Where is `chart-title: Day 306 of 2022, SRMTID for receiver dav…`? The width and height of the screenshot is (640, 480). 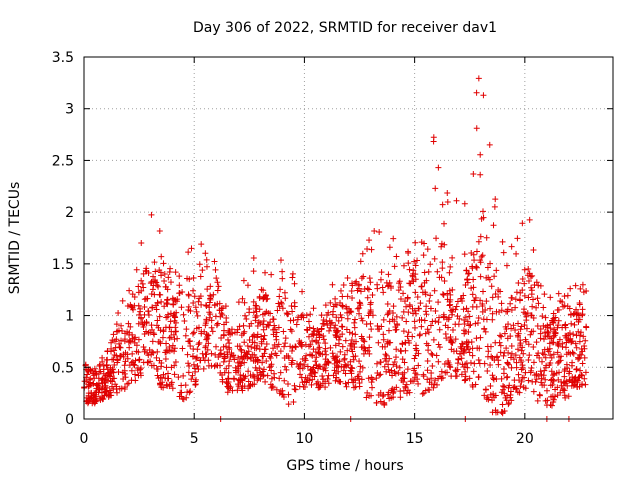
chart-title: Day 306 of 2022, SRMTID for receiver dav… is located at coordinates (345, 28).